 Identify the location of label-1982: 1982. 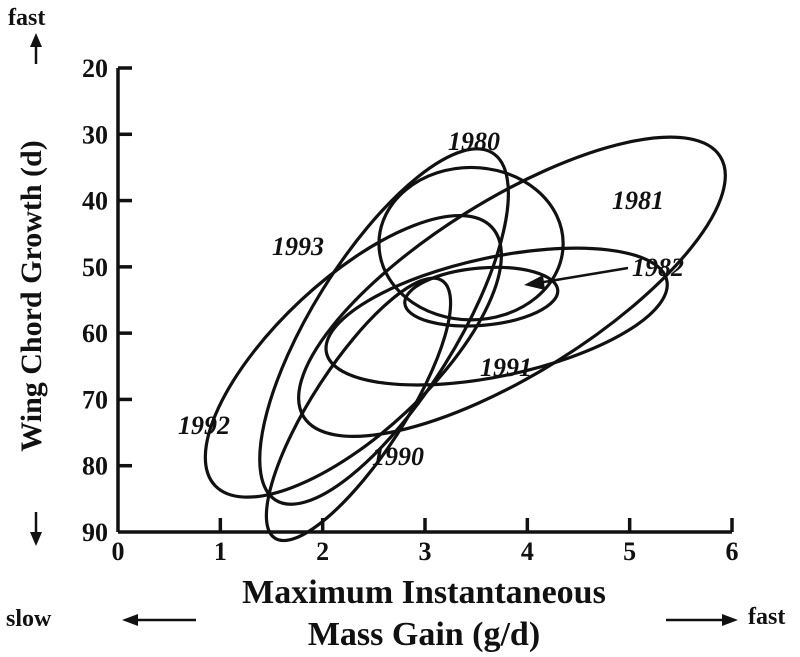
(658, 267).